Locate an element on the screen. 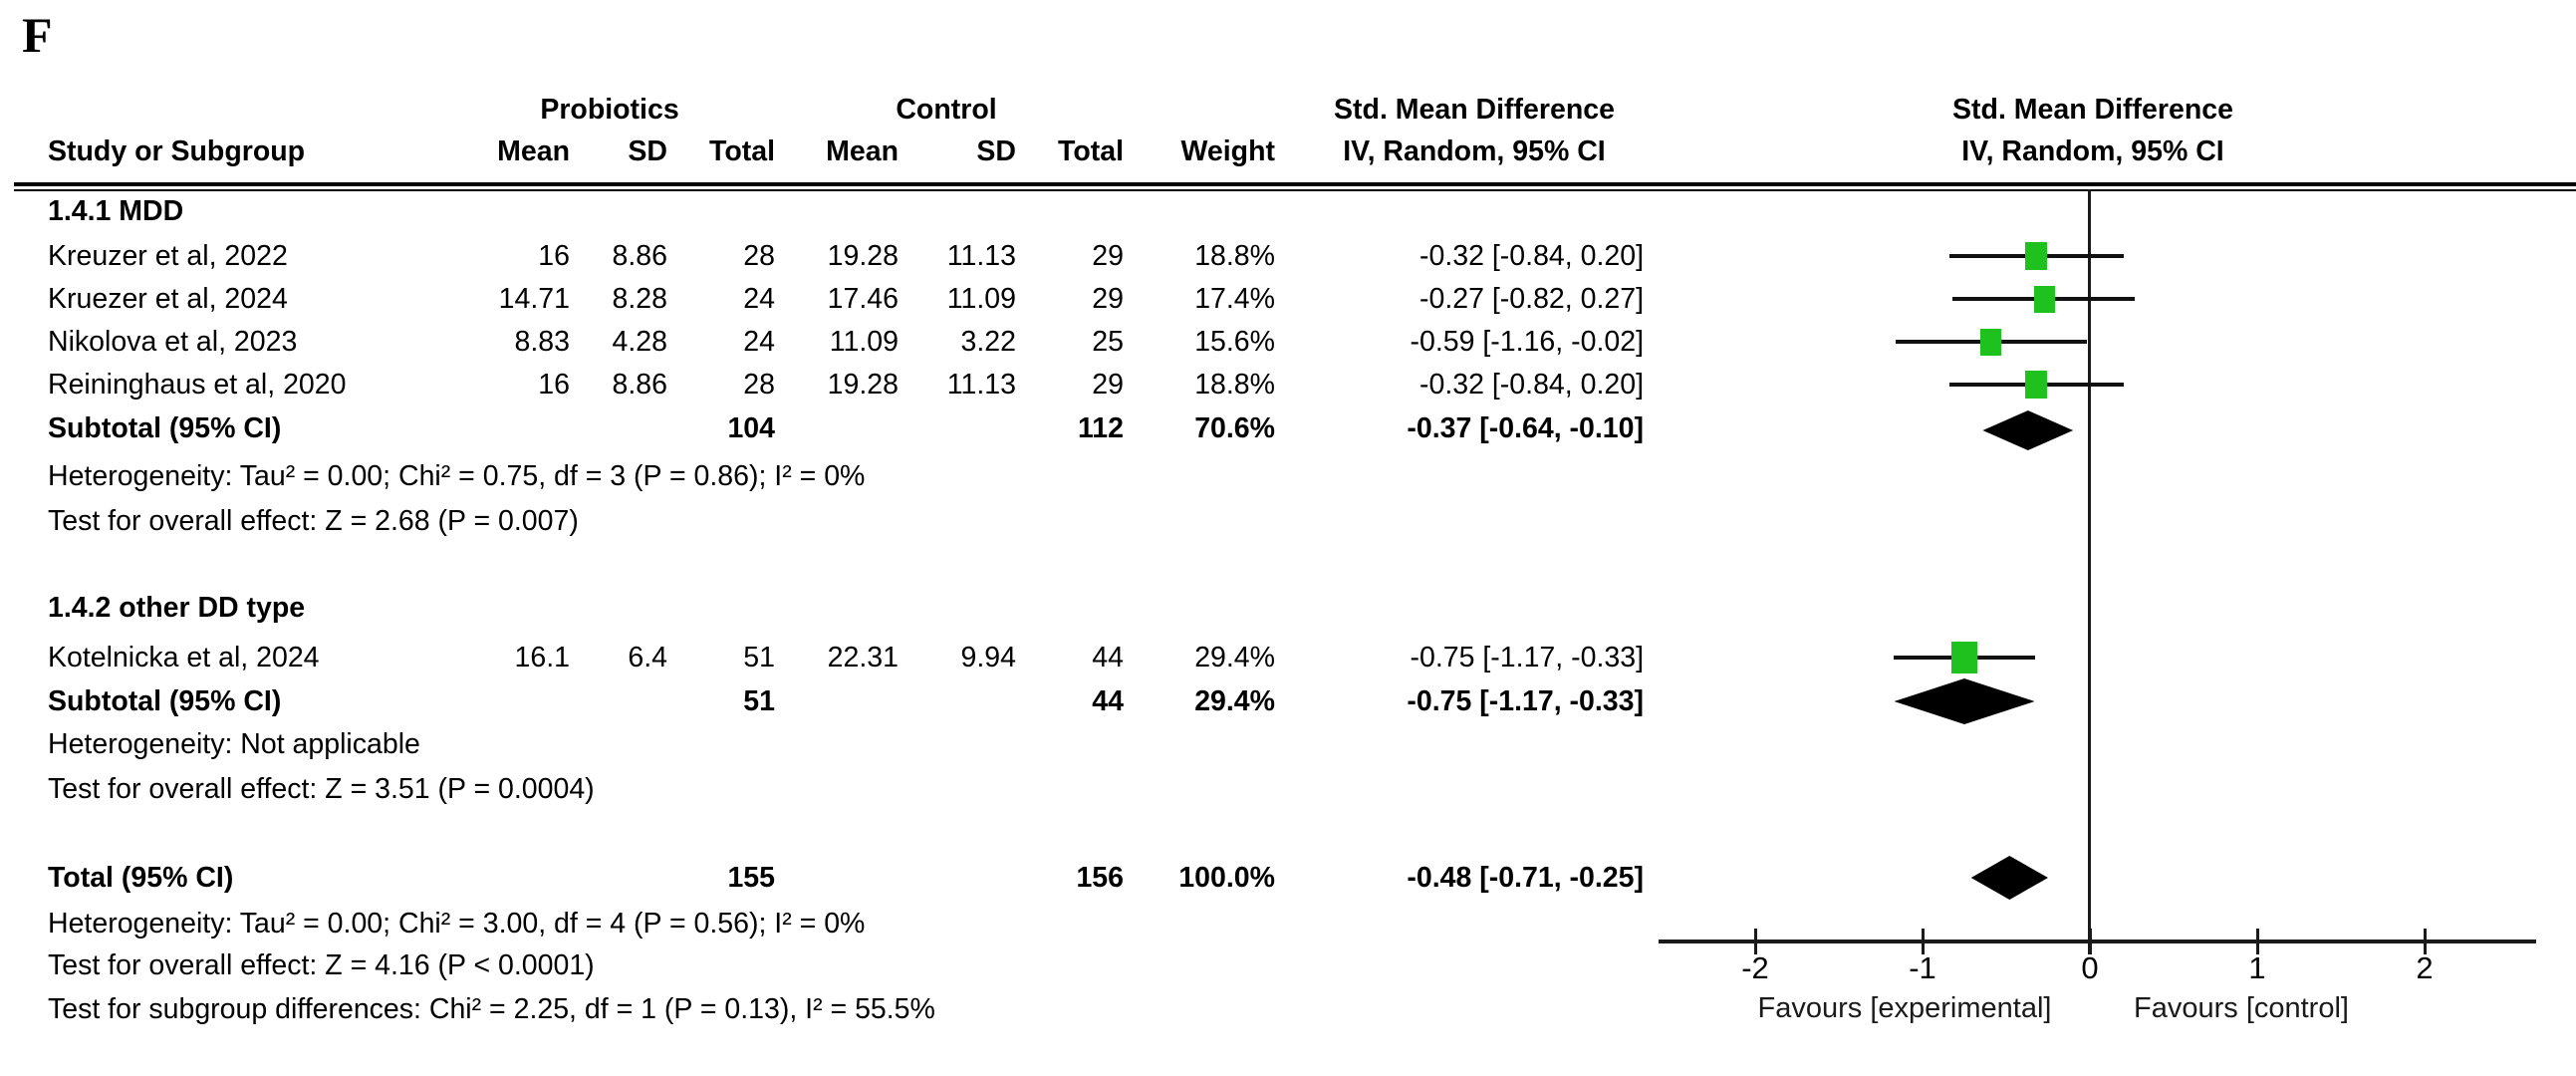 The image size is (2576, 1076). ci-text: -0.59 [-1.16, -0.02] is located at coordinates (1527, 342).